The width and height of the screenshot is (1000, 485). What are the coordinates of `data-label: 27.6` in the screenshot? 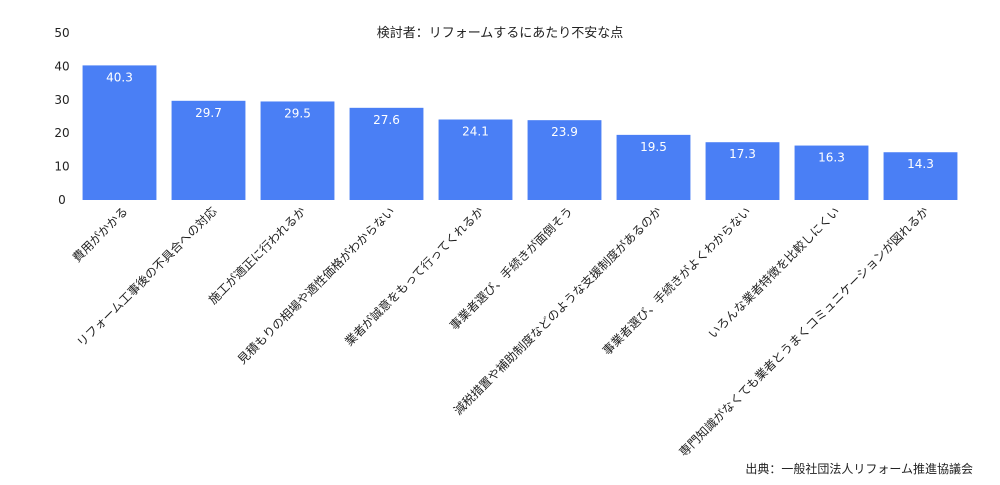 It's located at (386, 120).